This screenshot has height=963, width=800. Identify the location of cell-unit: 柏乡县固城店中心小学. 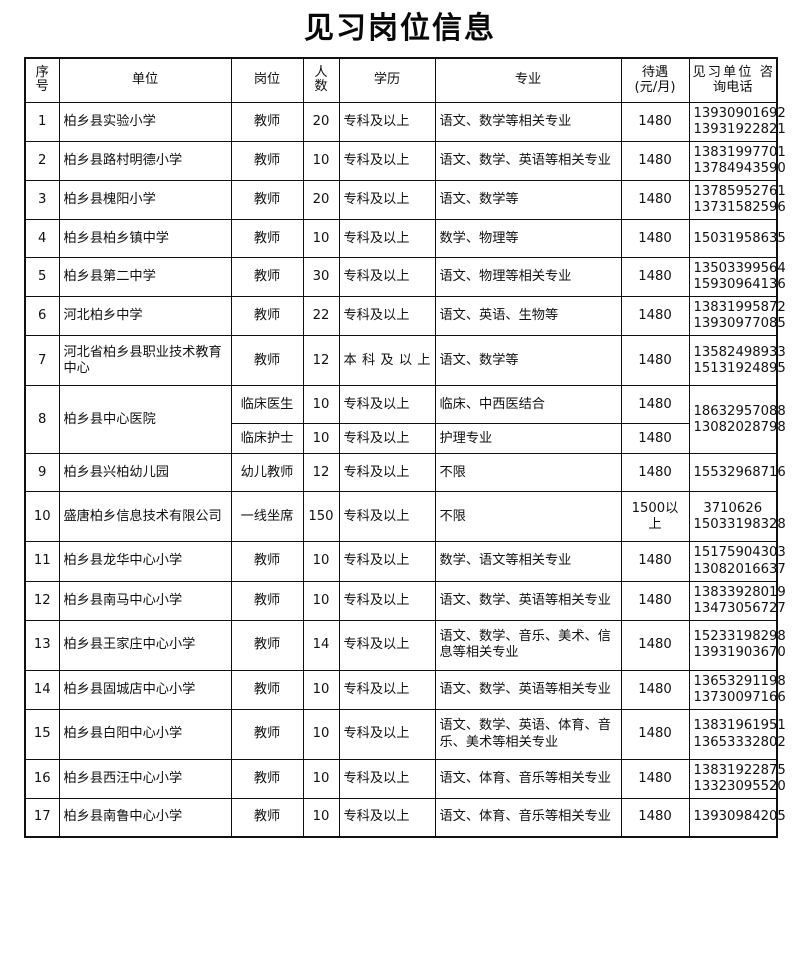
(145, 690).